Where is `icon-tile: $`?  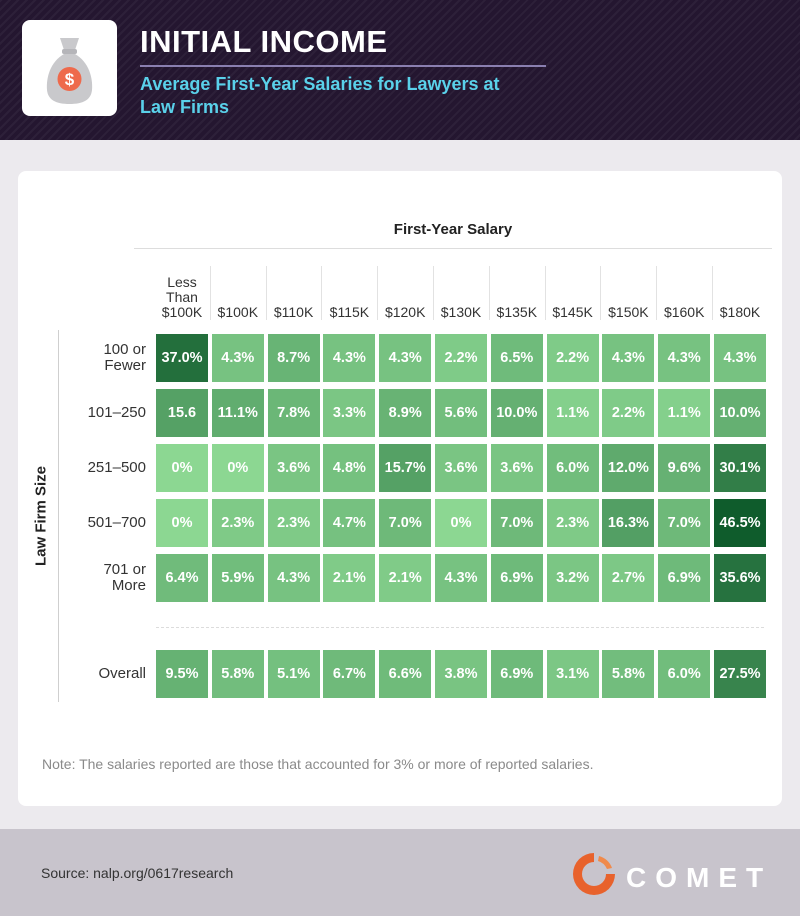 icon-tile: $ is located at coordinates (69, 68).